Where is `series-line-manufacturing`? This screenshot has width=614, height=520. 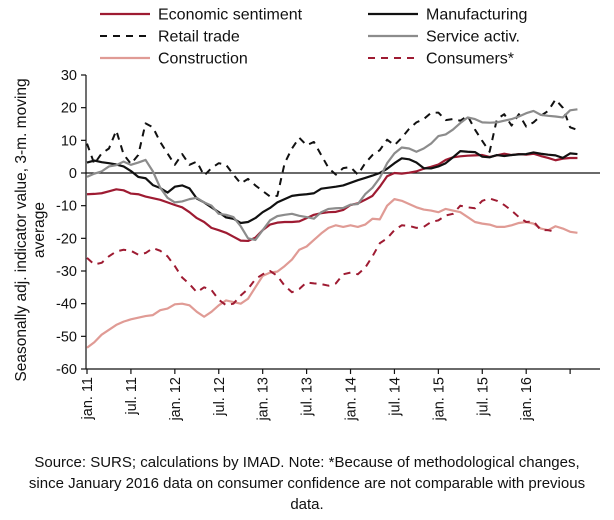
series-line-manufacturing is located at coordinates (332, 187).